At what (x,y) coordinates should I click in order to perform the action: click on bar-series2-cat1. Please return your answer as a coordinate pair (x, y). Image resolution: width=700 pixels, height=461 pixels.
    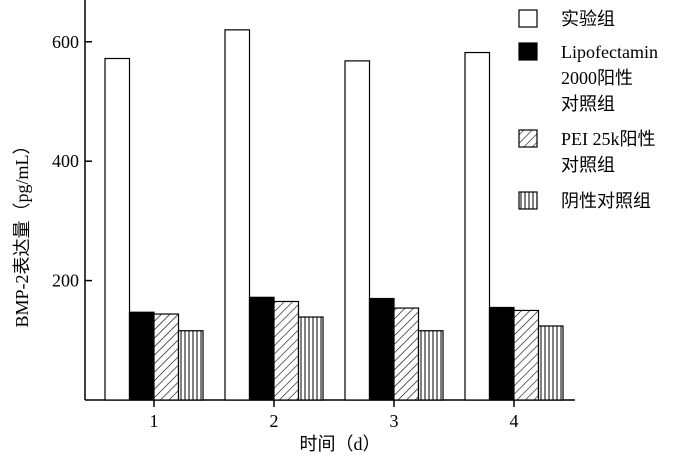
    Looking at the image, I should click on (141, 356).